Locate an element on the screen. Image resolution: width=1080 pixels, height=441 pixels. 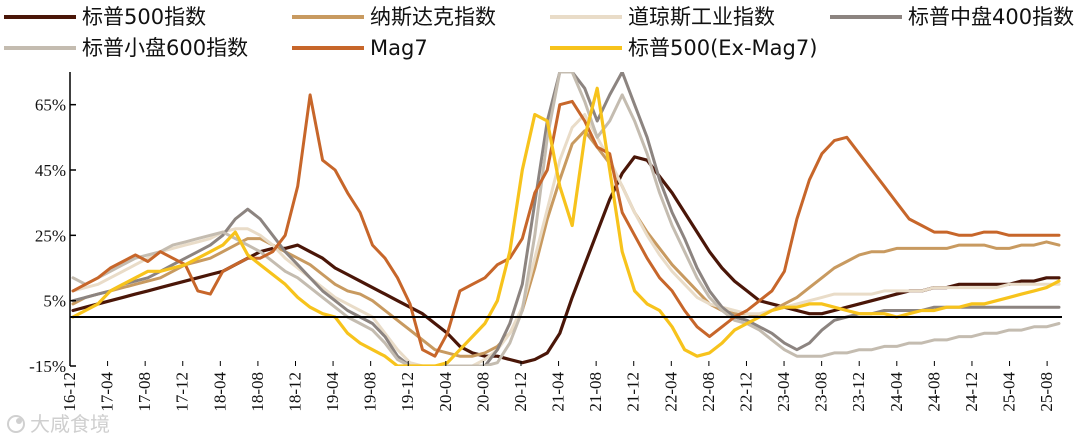
legend-item-3: 道琼斯工业指数 is located at coordinates (662, 17).